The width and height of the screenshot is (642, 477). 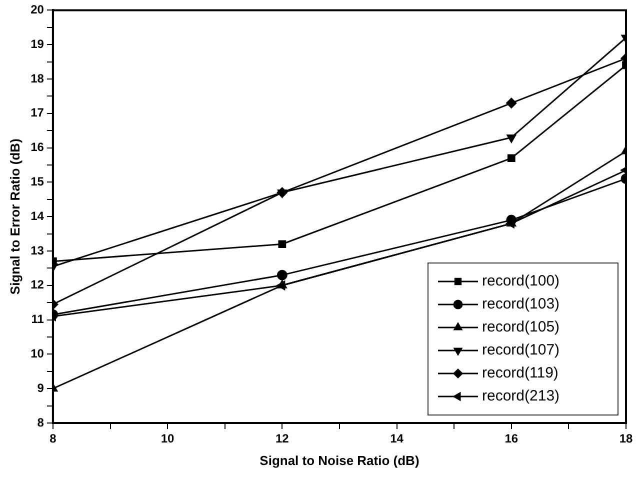 I want to click on y-tick-label: 15, so click(x=37, y=181).